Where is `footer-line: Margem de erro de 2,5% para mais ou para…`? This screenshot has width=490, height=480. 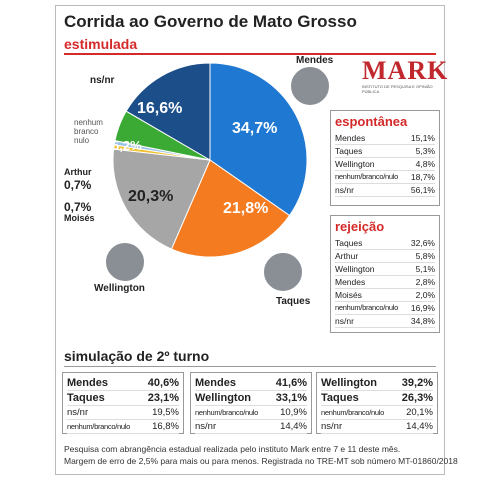
footer-line: Margem de erro de 2,5% para mais ou para… is located at coordinates (261, 461).